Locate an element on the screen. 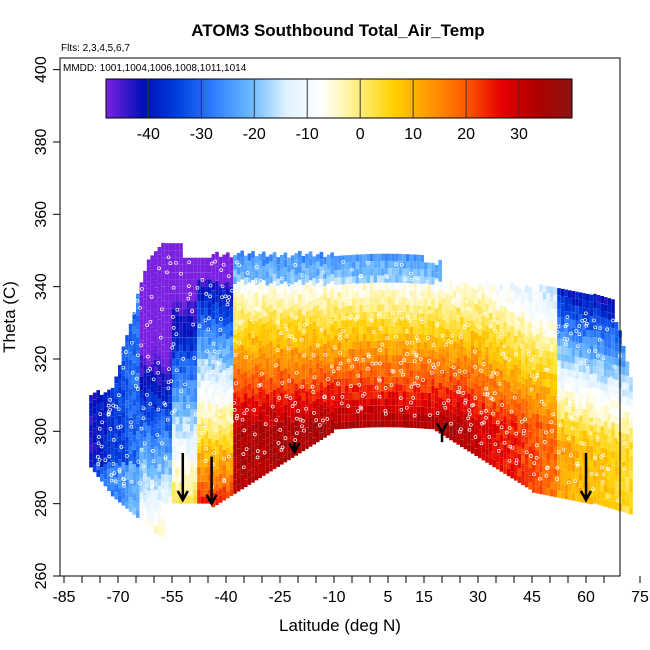  arrows is located at coordinates (384, 464).